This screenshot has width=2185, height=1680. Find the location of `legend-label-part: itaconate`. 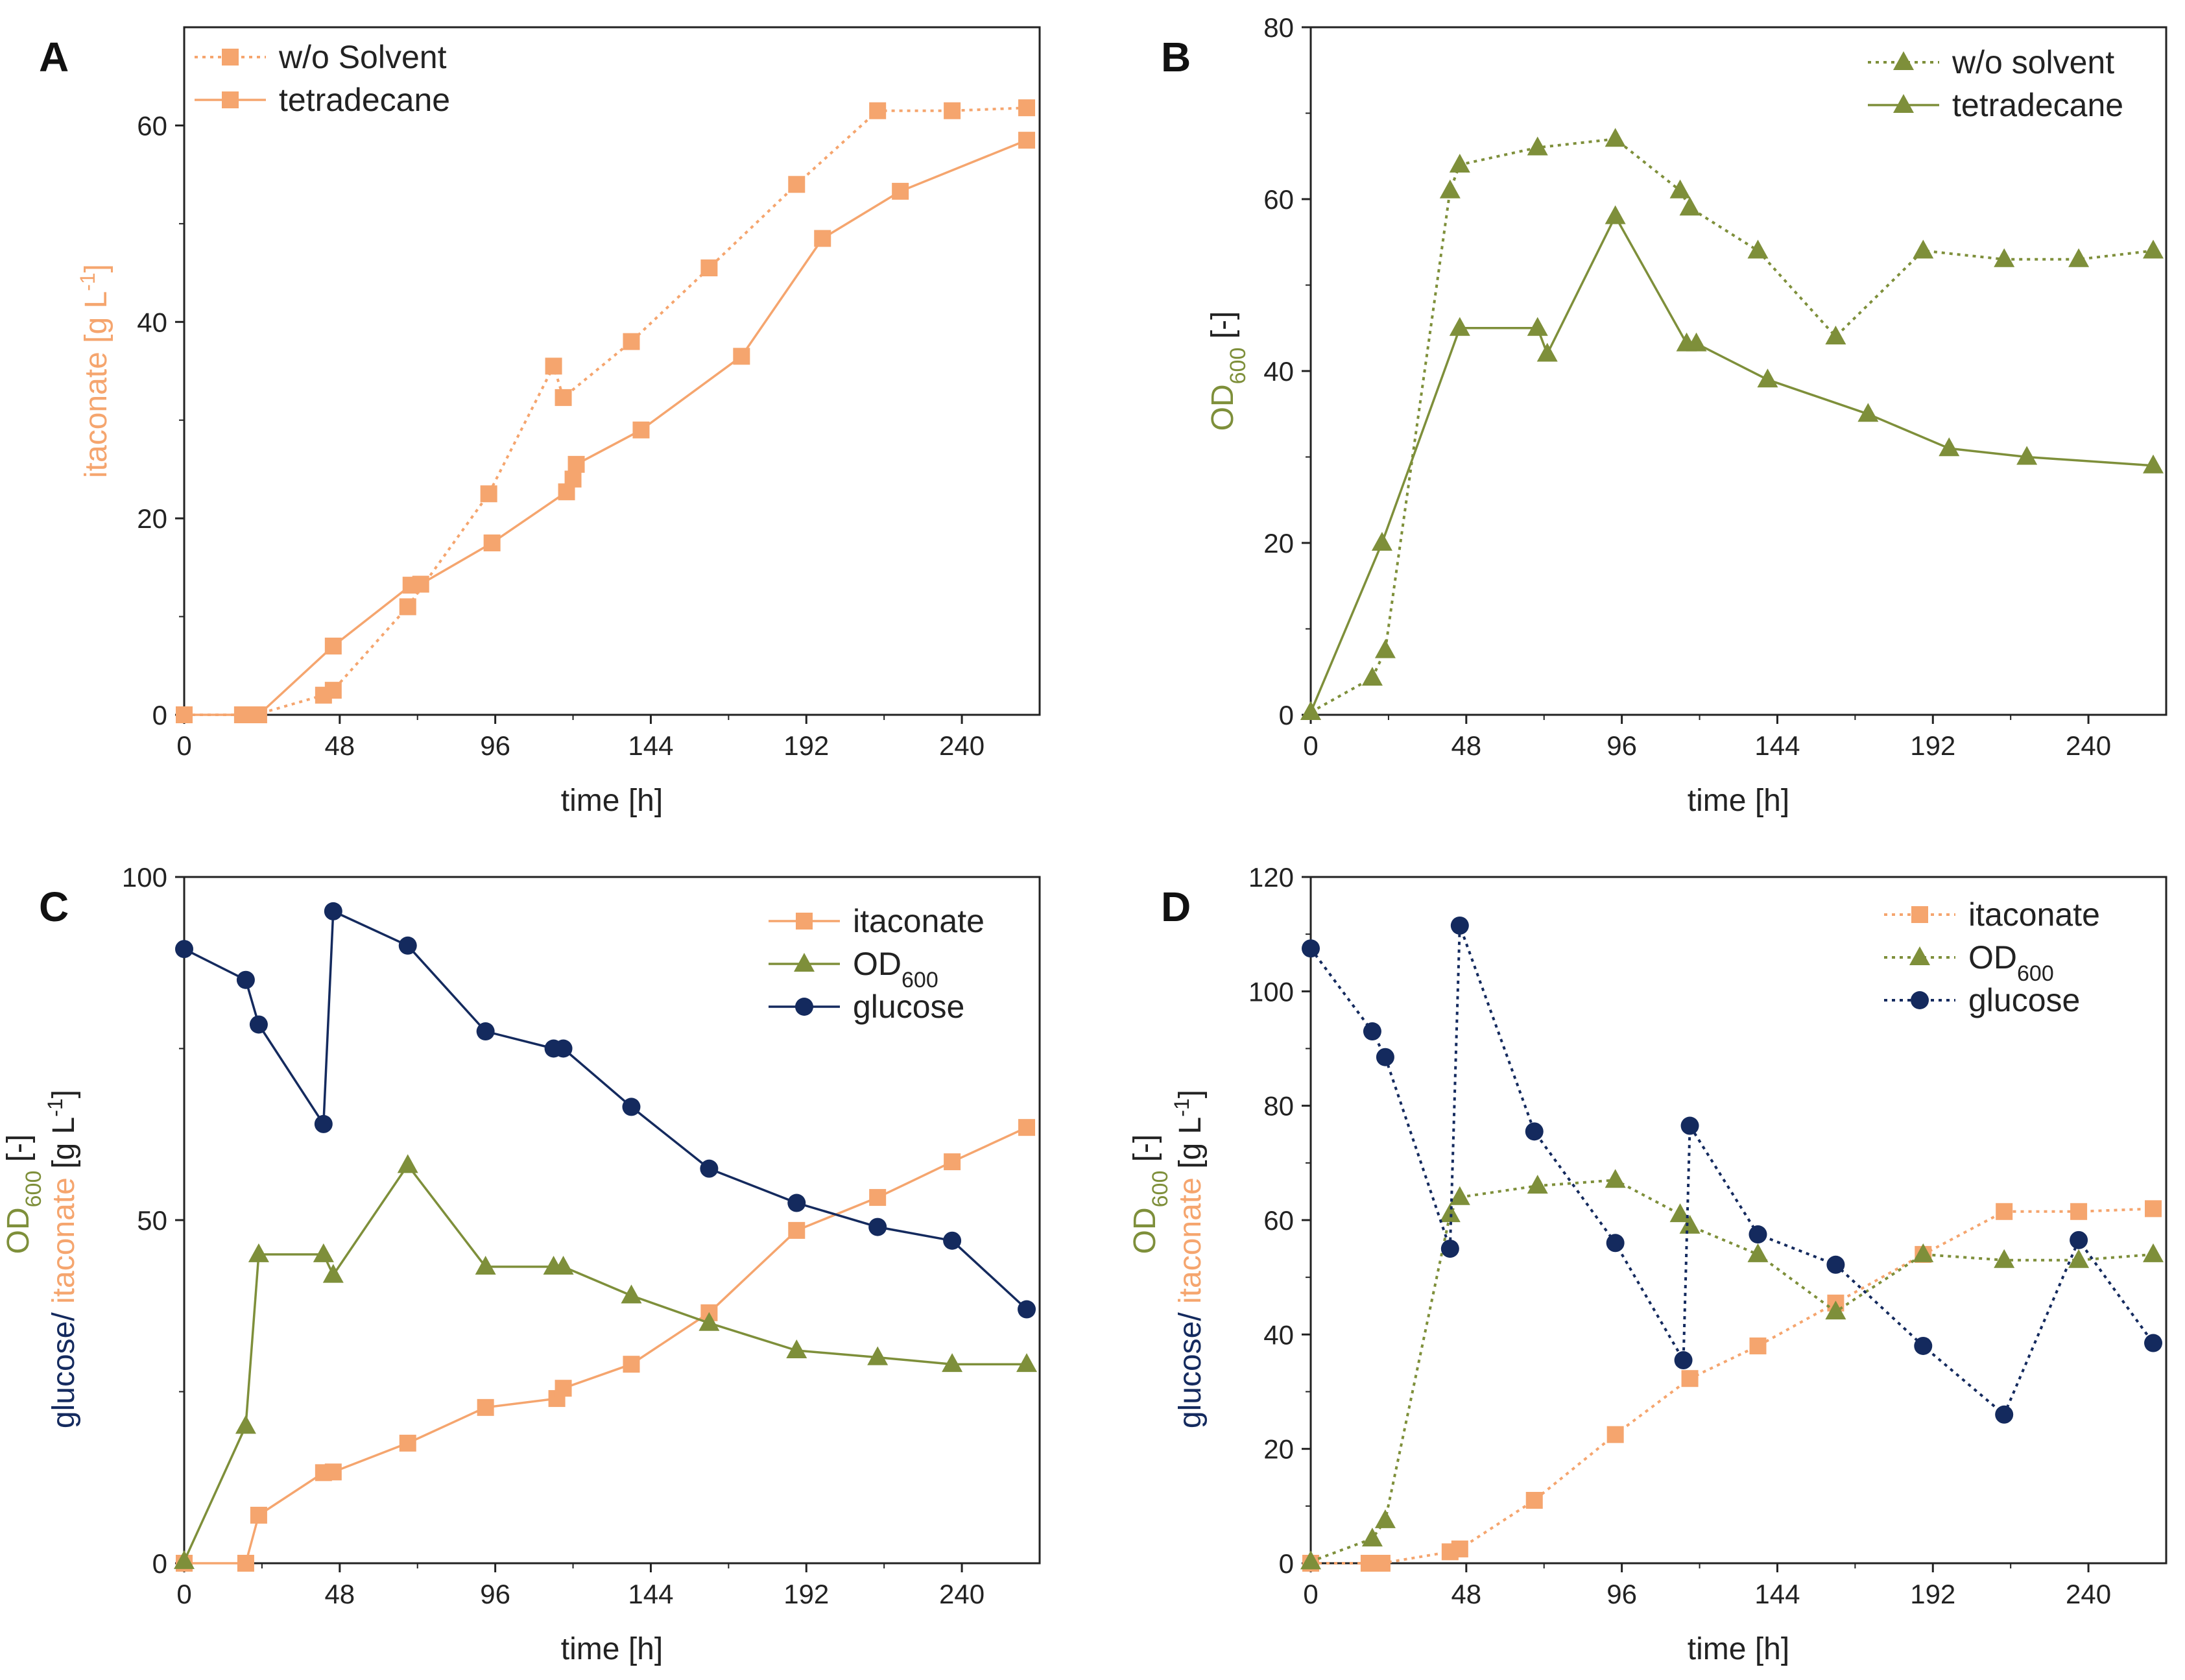

legend-label-part: itaconate is located at coordinates (919, 921).